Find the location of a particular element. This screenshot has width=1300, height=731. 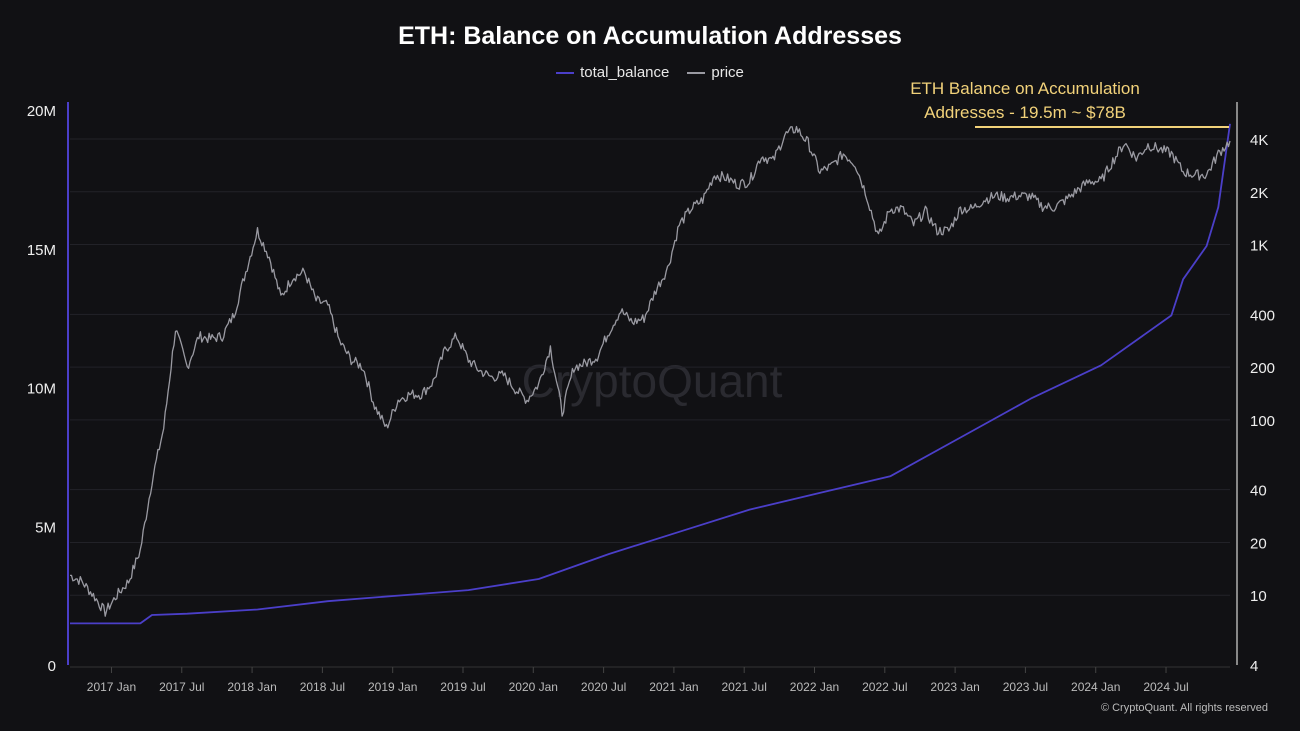

legend-item-total-balance: total_balance is located at coordinates (612, 72).